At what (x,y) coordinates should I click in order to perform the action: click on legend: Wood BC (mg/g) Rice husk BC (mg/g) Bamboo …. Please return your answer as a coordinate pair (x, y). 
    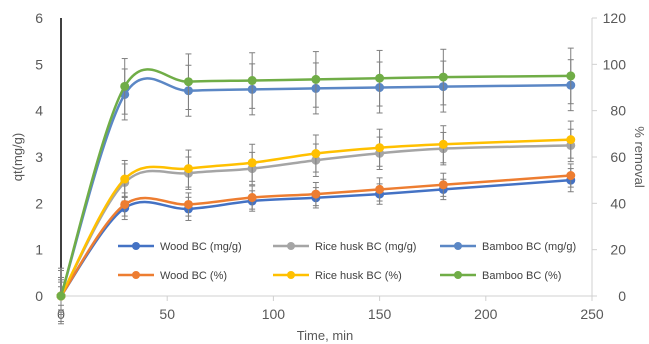
    Looking at the image, I should click on (347, 261).